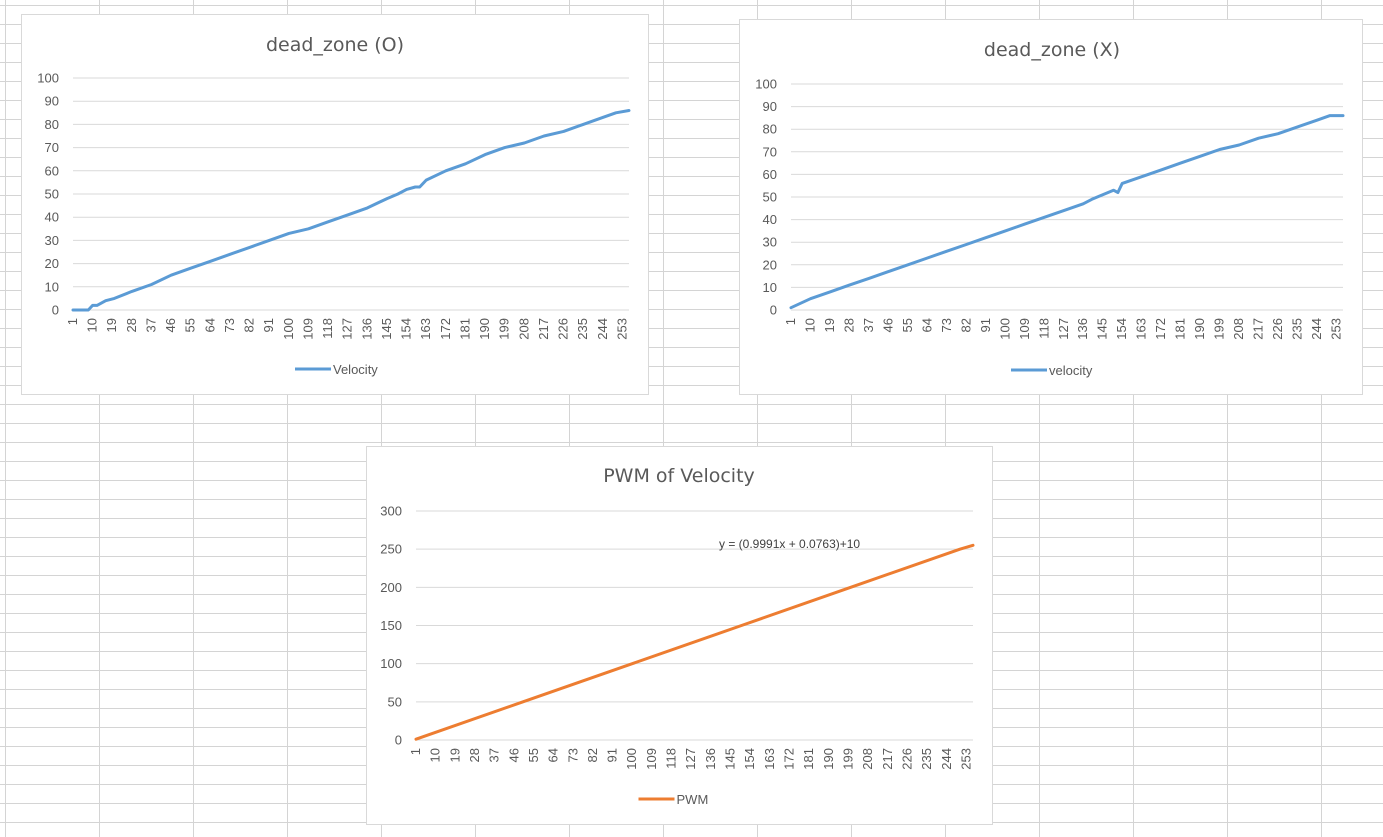 The width and height of the screenshot is (1383, 837). I want to click on chart-title: dead_zone (O), so click(335, 45).